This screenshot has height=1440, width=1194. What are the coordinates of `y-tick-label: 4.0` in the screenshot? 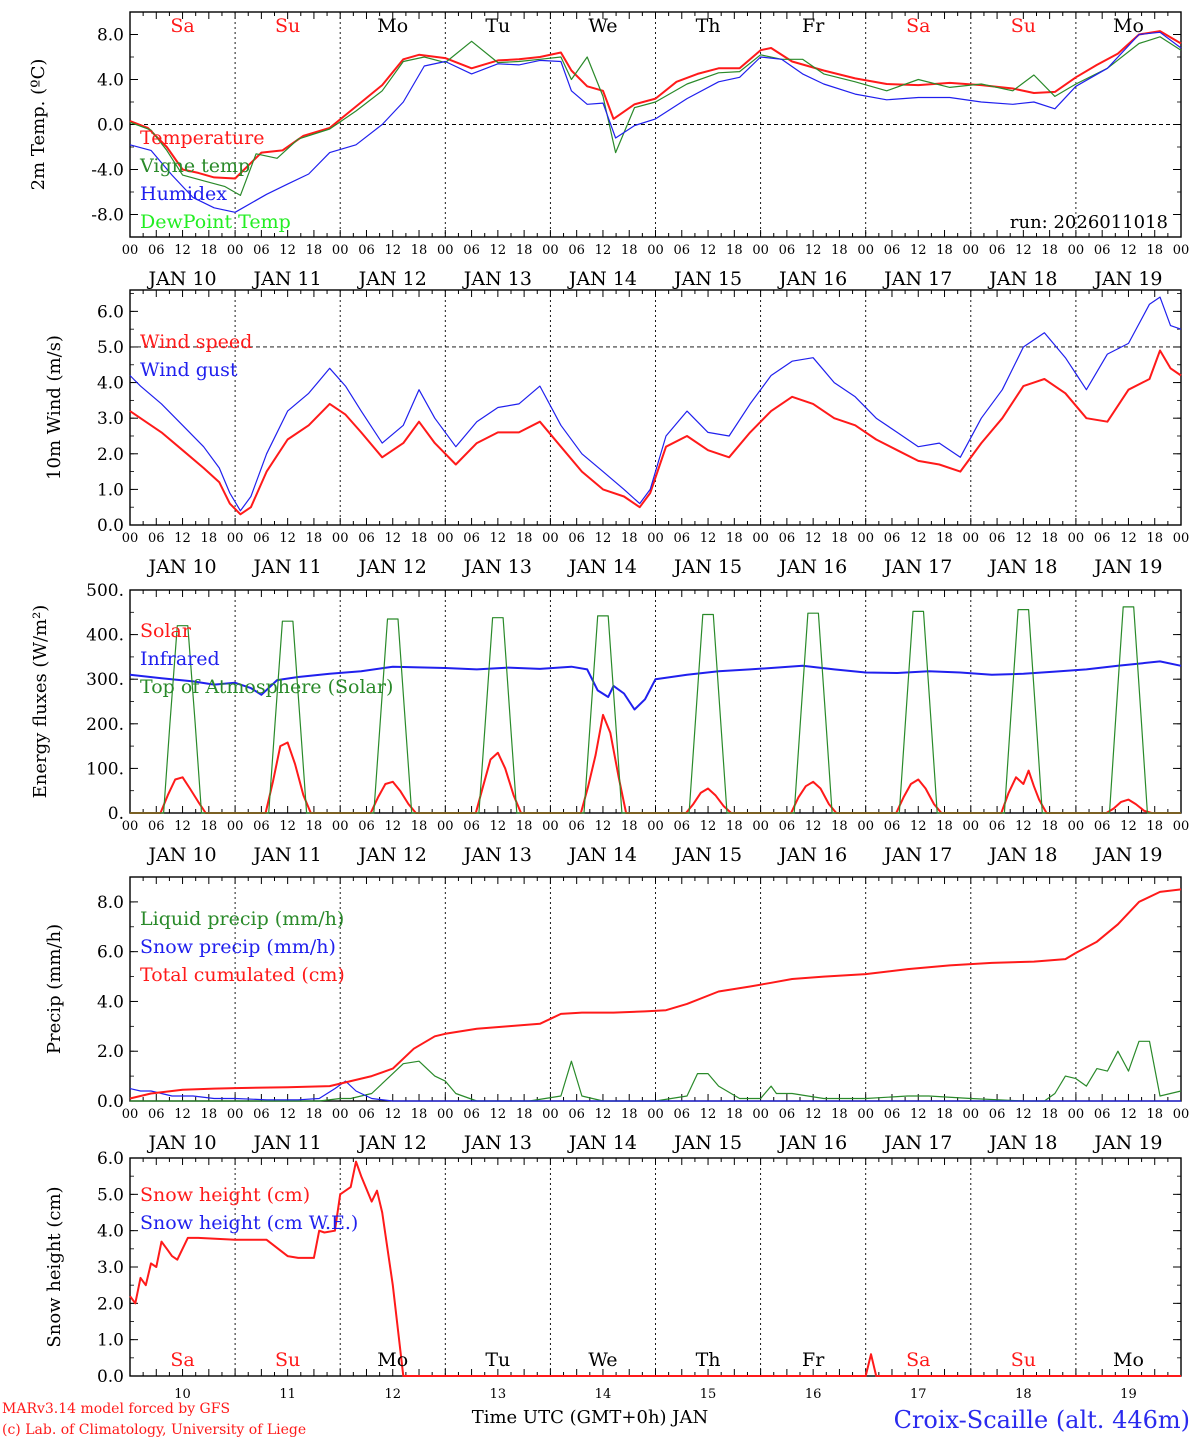 It's located at (110, 1232).